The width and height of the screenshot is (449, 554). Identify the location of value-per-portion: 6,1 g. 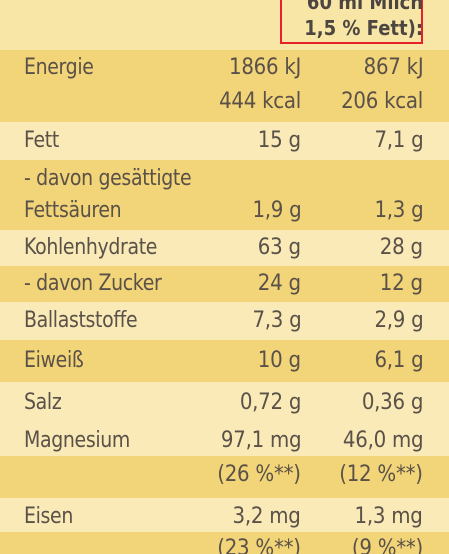
(398, 360).